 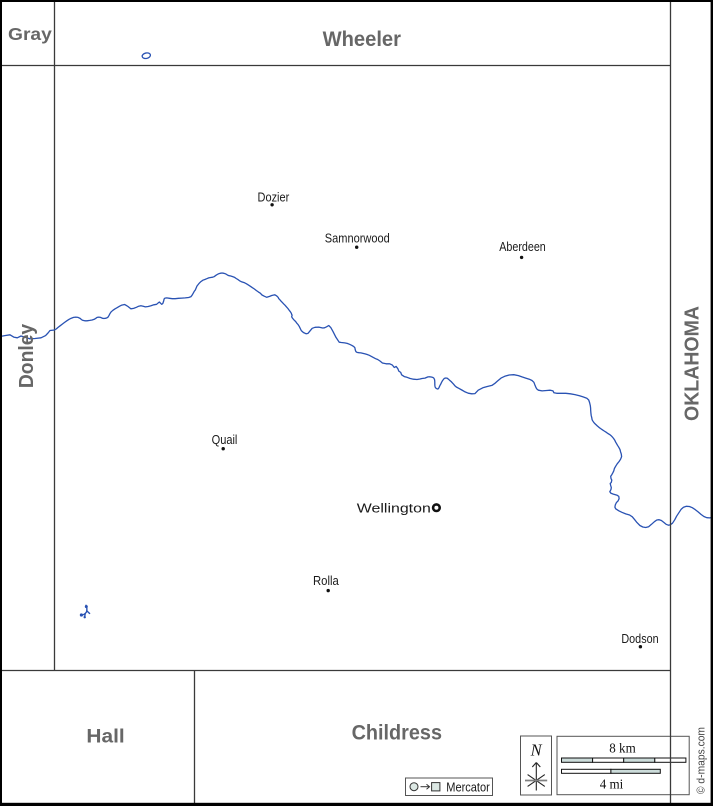 What do you see at coordinates (612, 784) in the screenshot?
I see `svg-text: 4 mi` at bounding box center [612, 784].